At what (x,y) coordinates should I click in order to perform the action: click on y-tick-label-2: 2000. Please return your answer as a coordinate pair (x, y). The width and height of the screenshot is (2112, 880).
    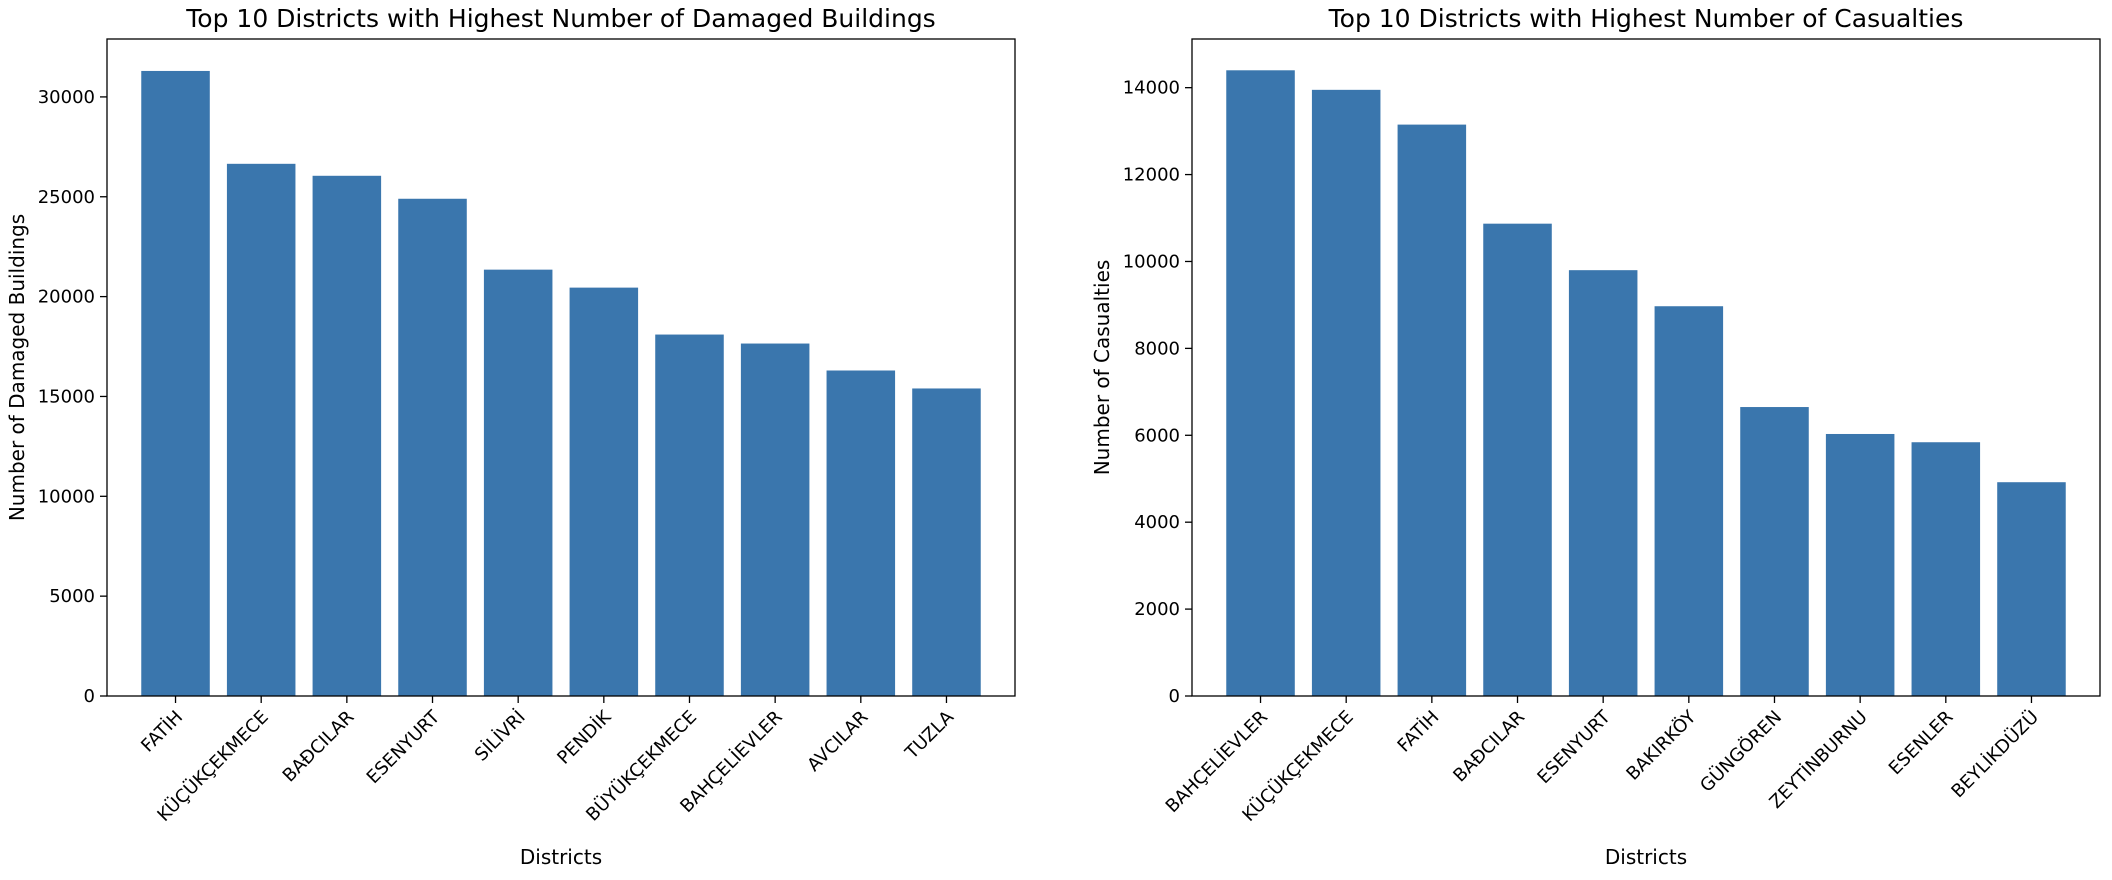
    Looking at the image, I should click on (1157, 609).